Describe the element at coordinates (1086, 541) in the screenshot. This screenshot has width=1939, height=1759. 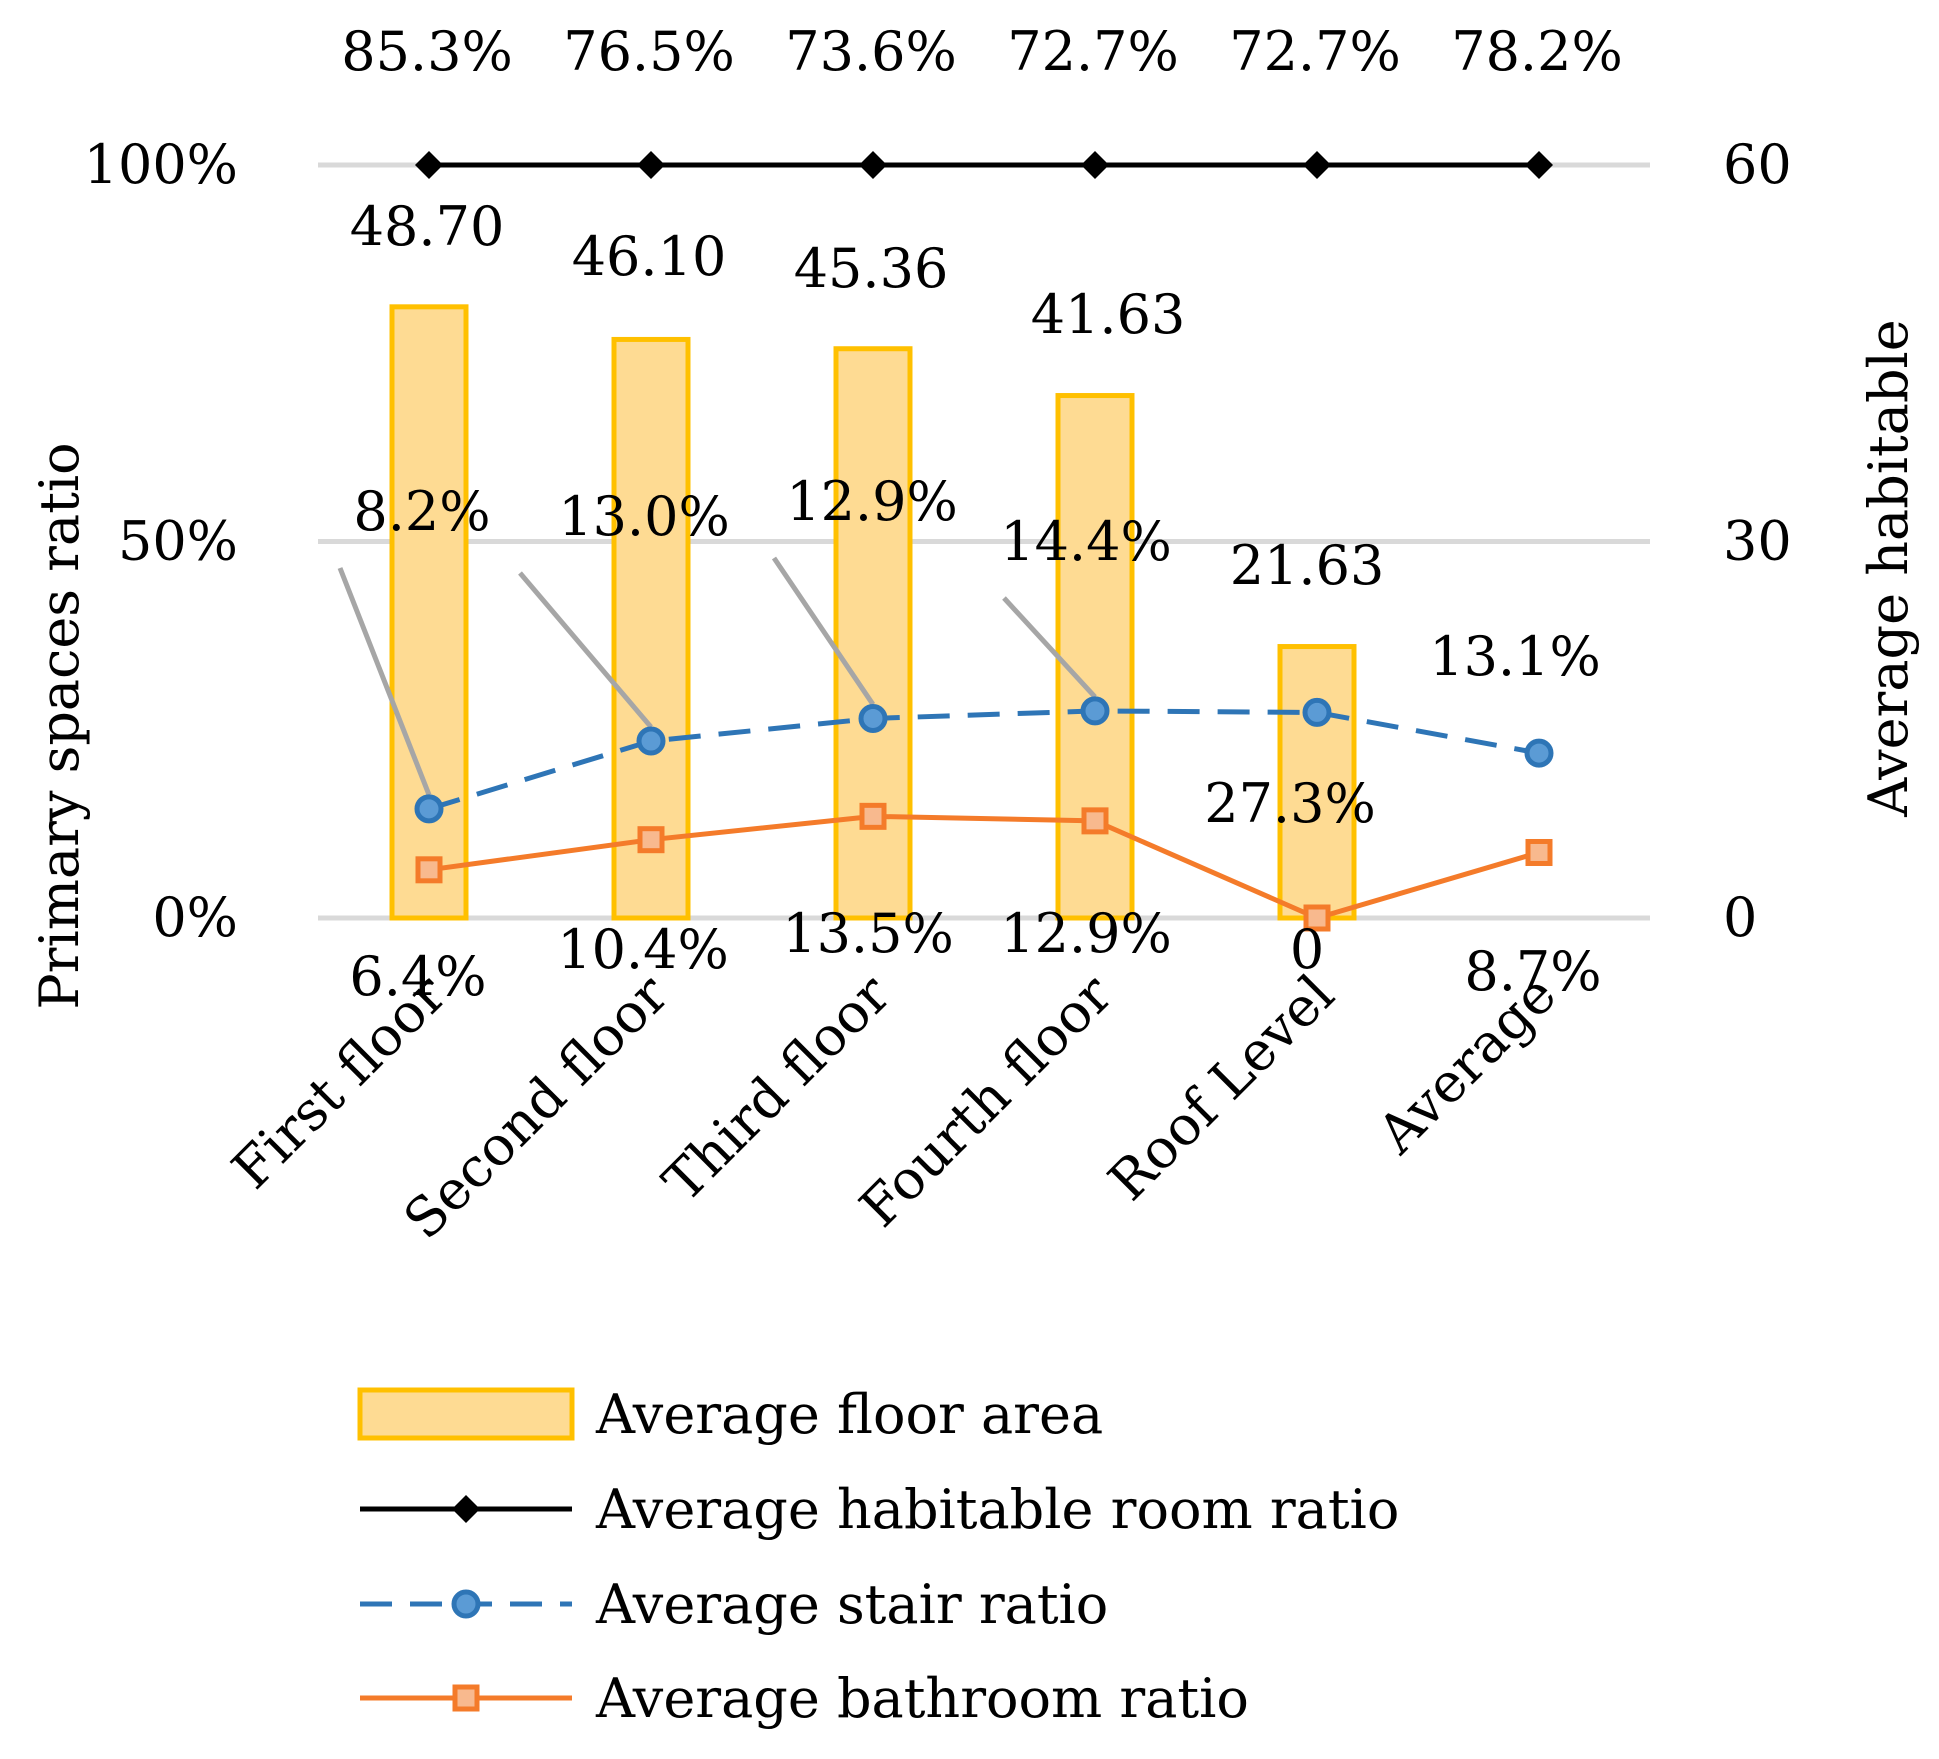
I see `stair-ratio-label: 14.4%` at that location.